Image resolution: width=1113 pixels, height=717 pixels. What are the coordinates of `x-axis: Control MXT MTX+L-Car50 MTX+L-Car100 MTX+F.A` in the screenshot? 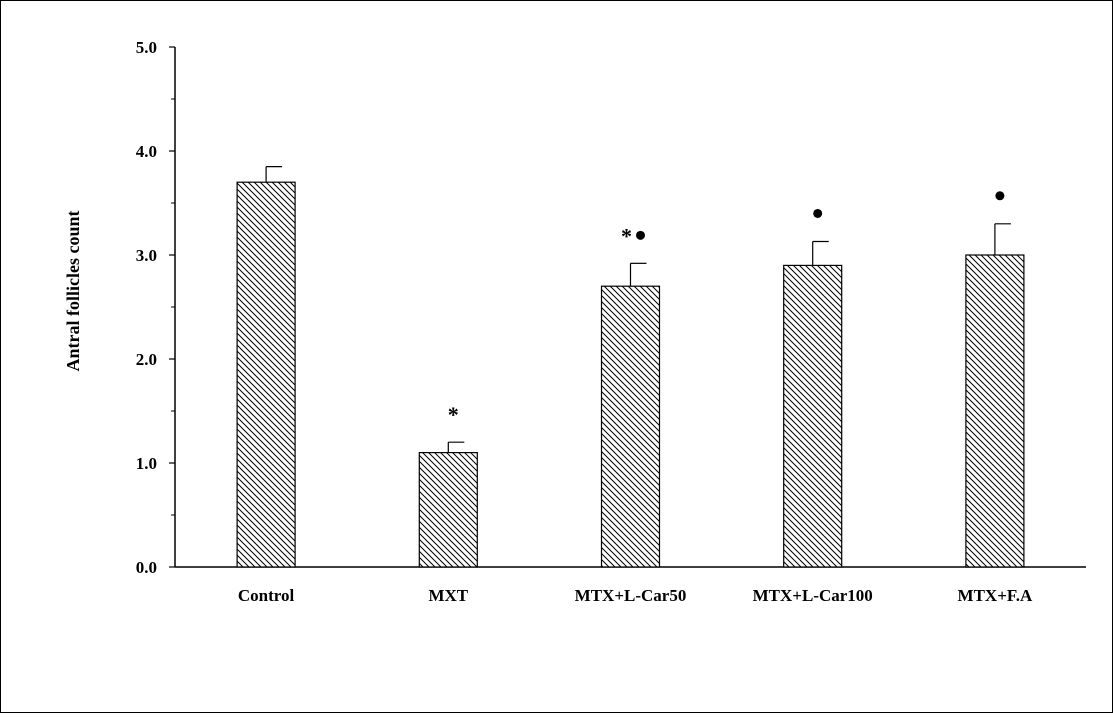 It's located at (630, 585).